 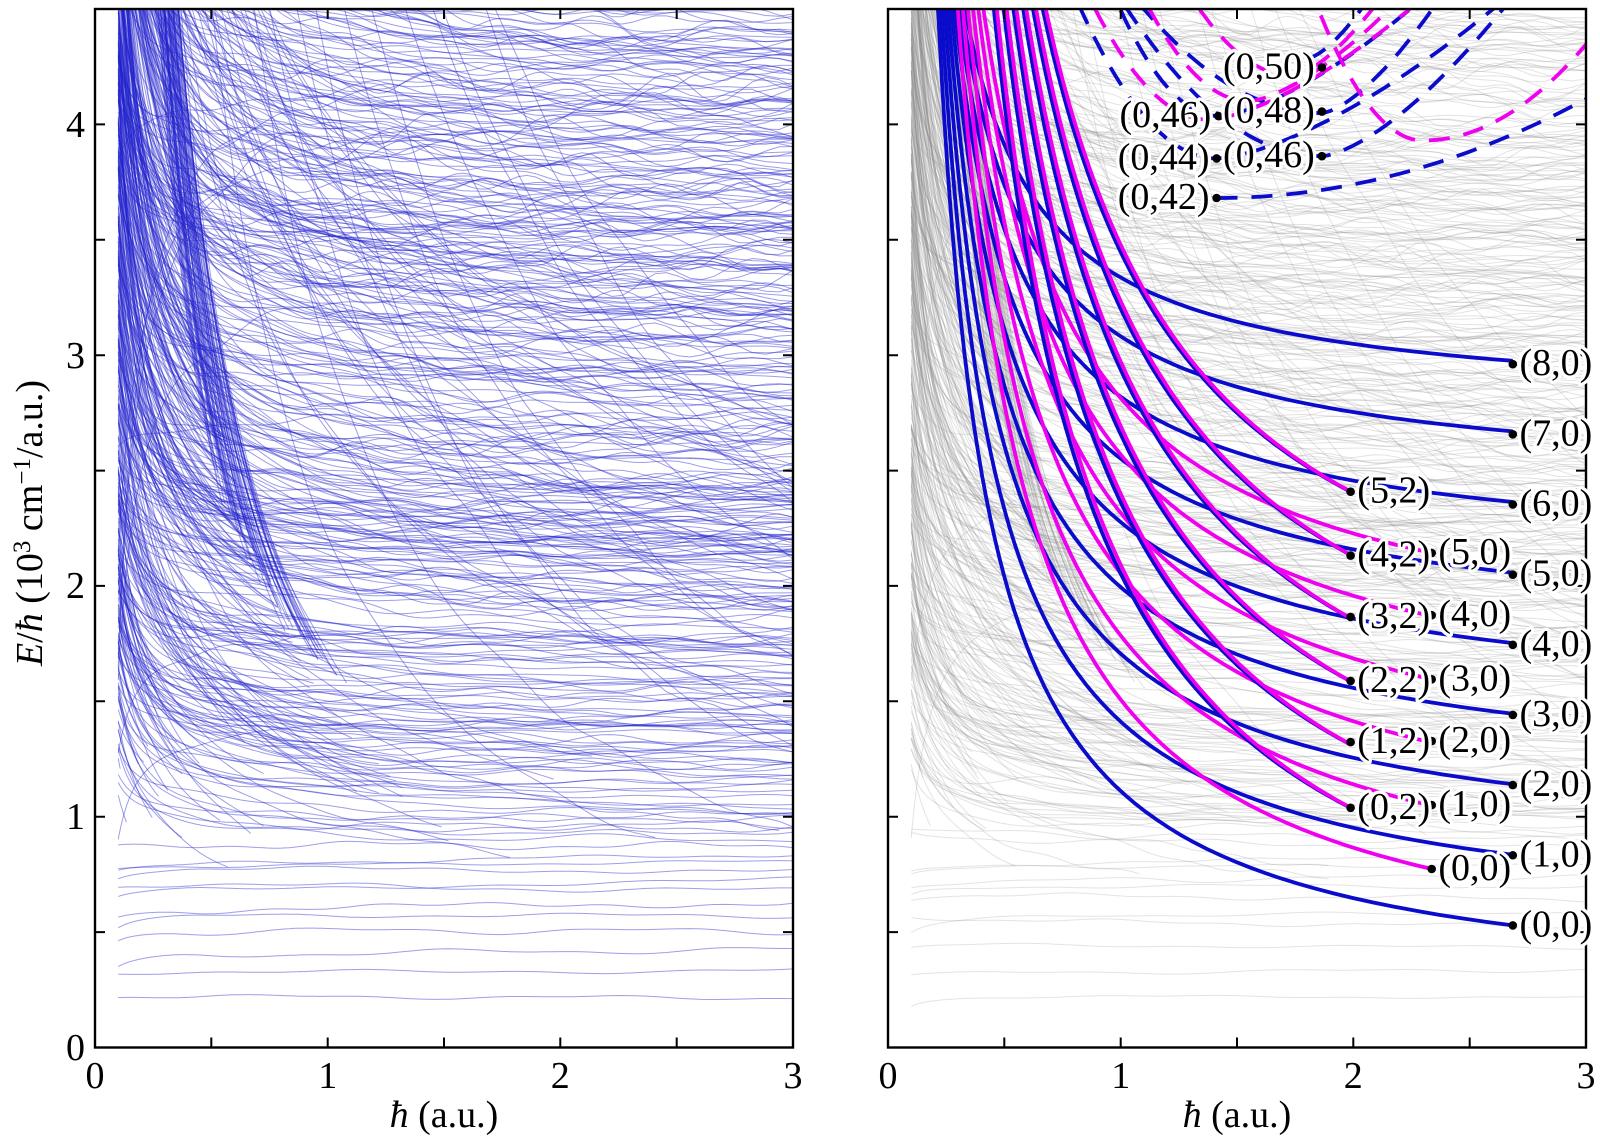 What do you see at coordinates (1393, 491) in the screenshot?
I see `svg-text: (5,2)` at bounding box center [1393, 491].